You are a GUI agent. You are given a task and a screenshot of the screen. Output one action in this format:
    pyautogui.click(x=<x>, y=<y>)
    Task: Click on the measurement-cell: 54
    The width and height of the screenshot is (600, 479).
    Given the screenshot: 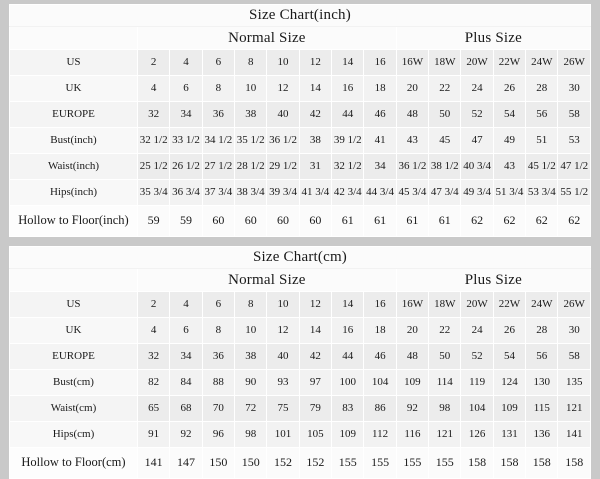 What is the action you would take?
    pyautogui.click(x=509, y=356)
    